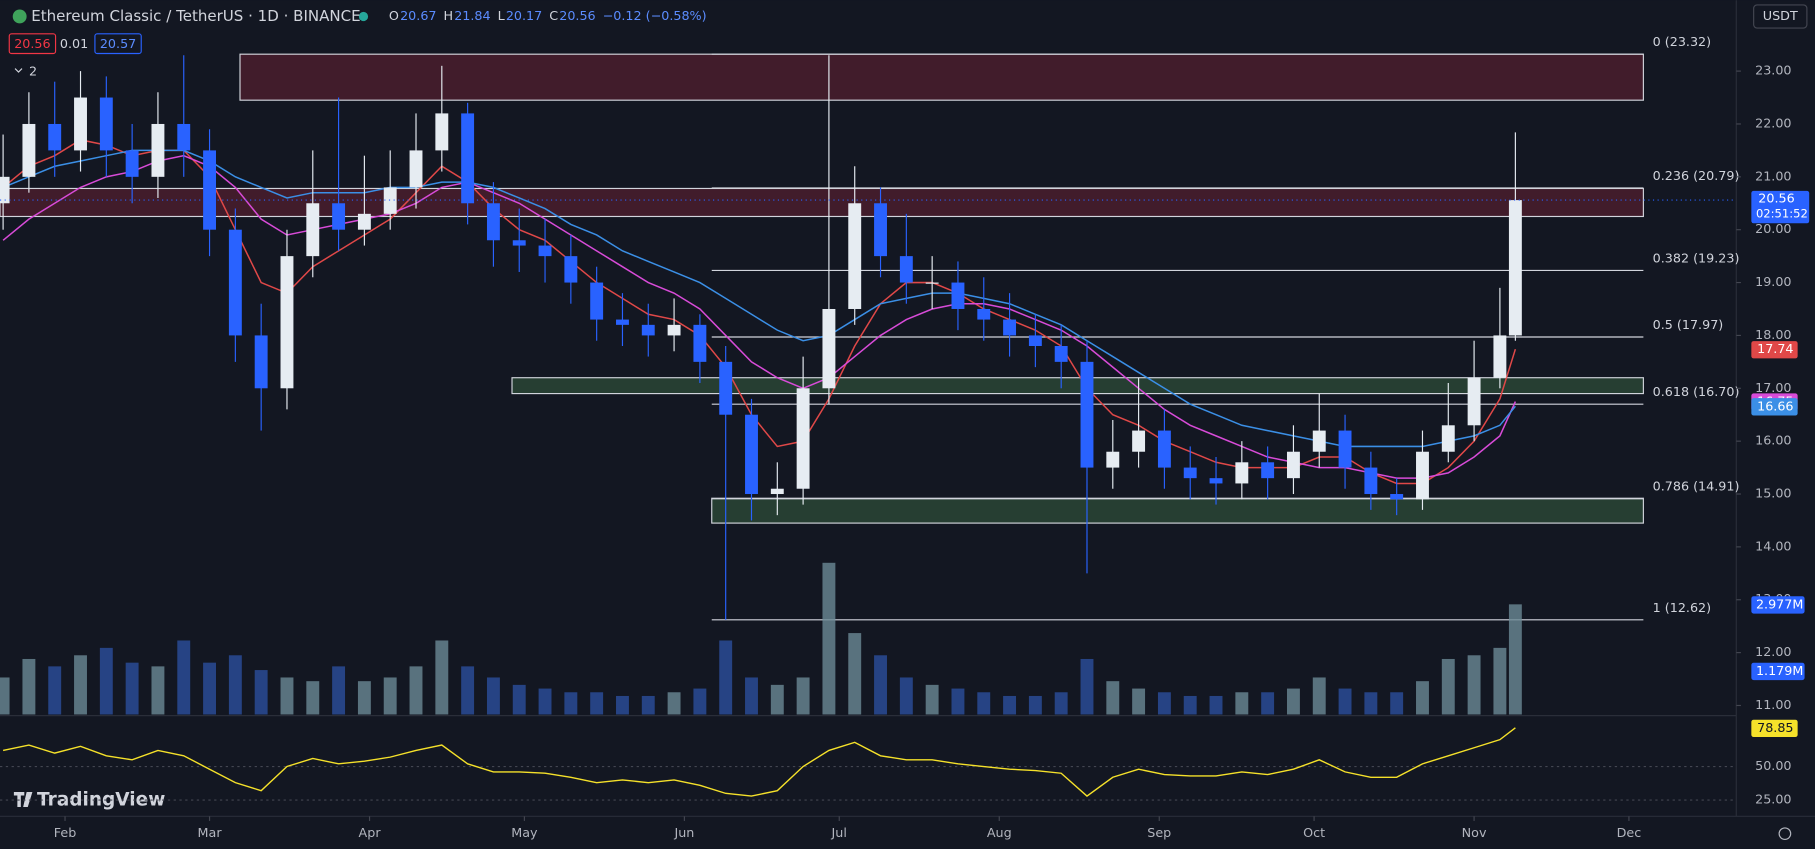  What do you see at coordinates (502, 16) in the screenshot?
I see `ohlc-key: L` at bounding box center [502, 16].